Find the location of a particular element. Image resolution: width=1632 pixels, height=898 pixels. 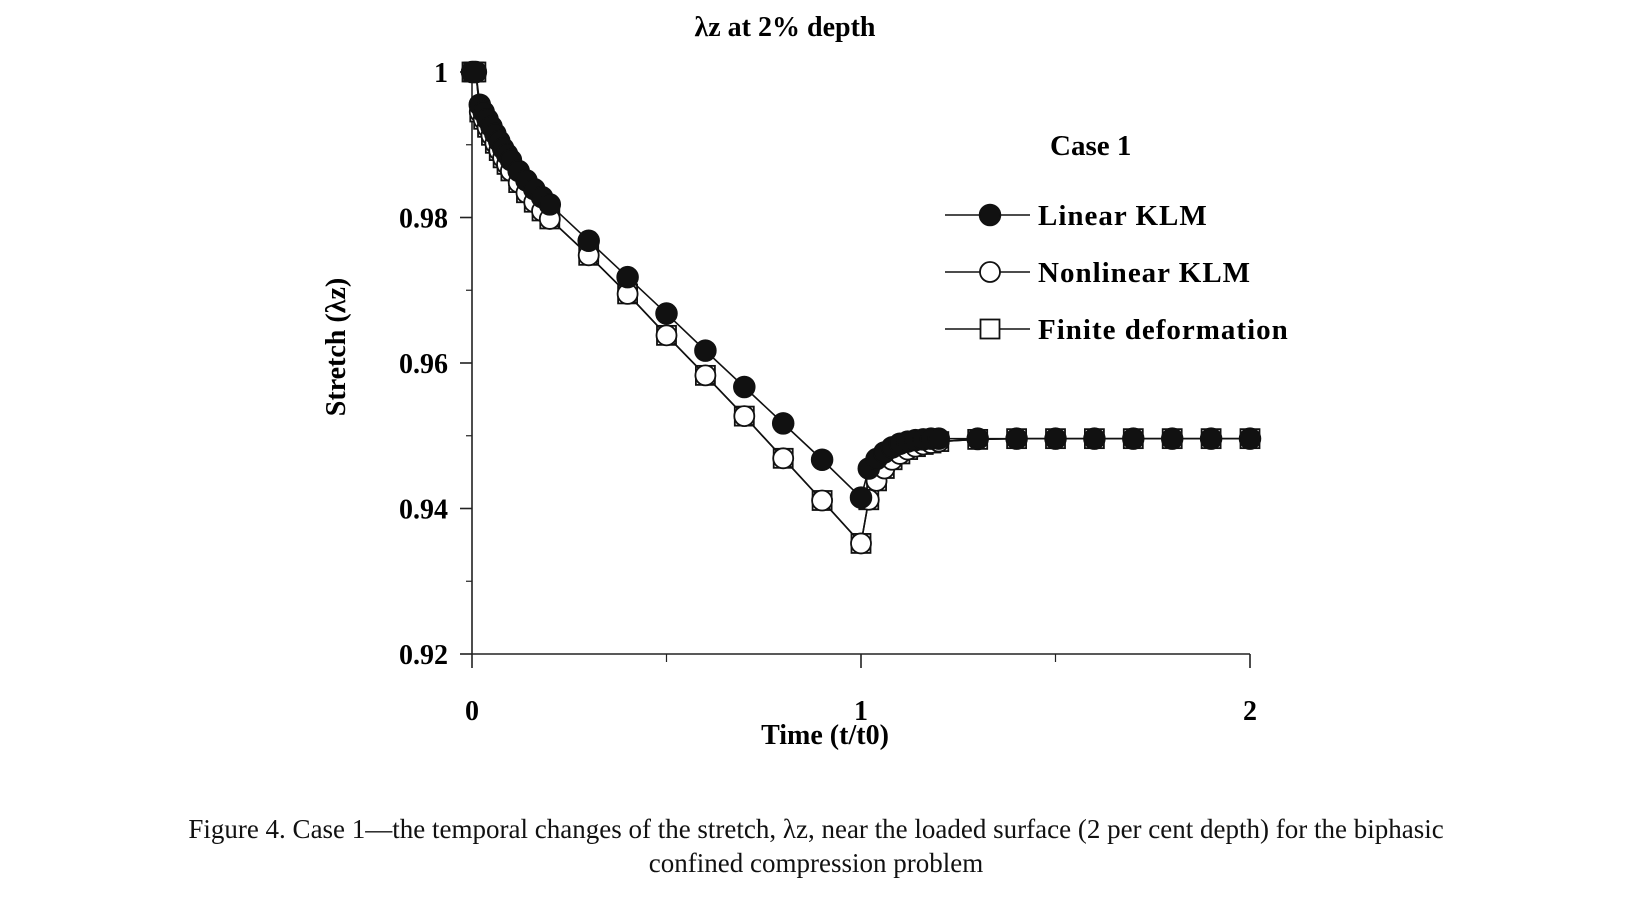

y-tick-label: 0.94 is located at coordinates (423, 510).